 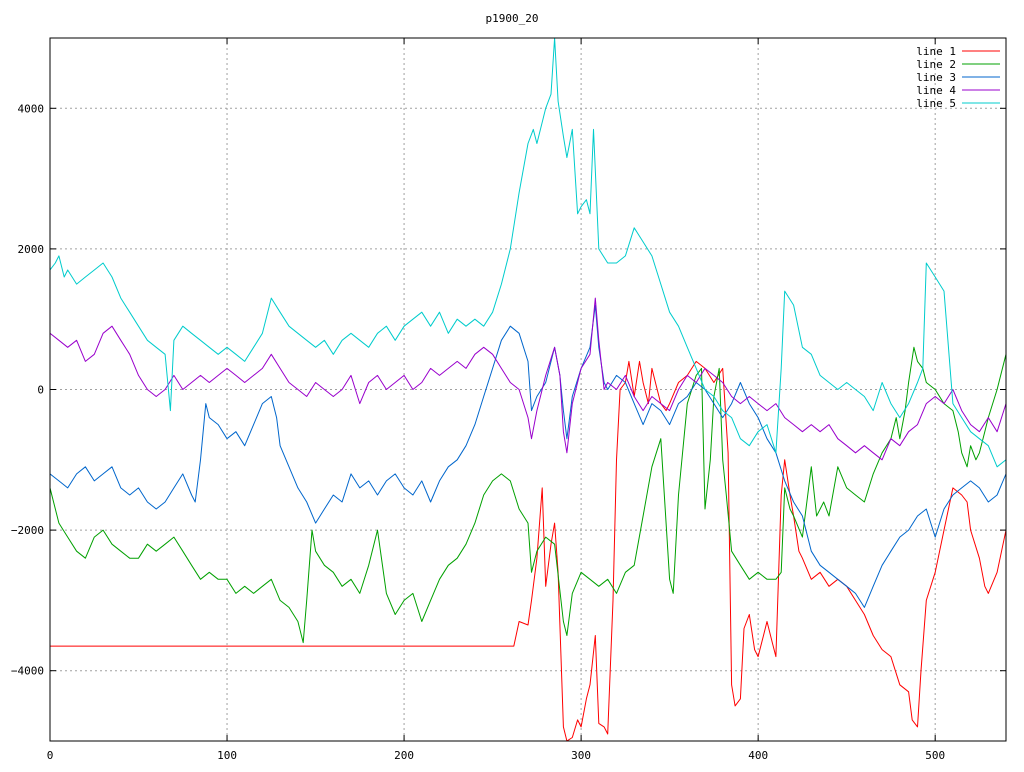 What do you see at coordinates (935, 755) in the screenshot?
I see `x-tick-label: 500` at bounding box center [935, 755].